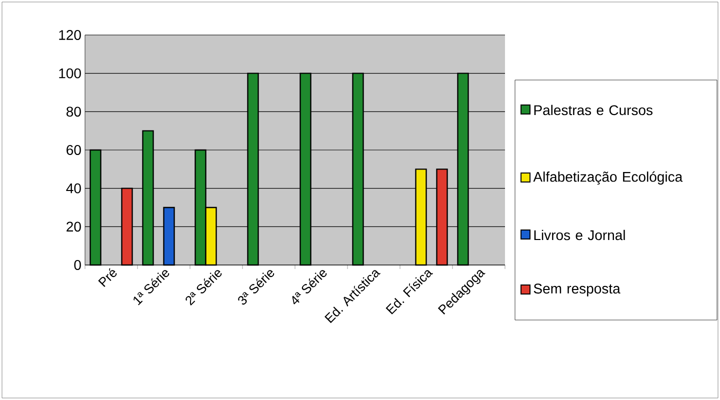  I want to click on y-tick-label: 80, so click(73, 111).